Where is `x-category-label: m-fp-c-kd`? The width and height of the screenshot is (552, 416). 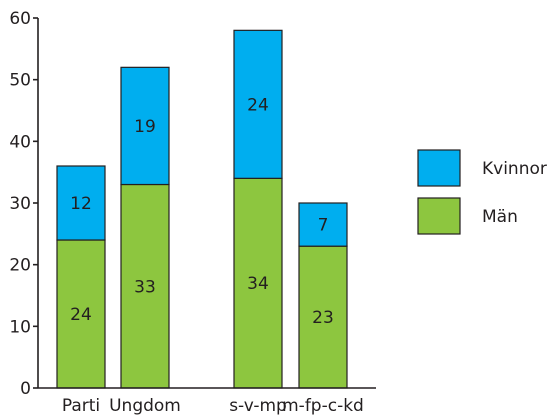
x-category-label: m-fp-c-kd is located at coordinates (323, 406).